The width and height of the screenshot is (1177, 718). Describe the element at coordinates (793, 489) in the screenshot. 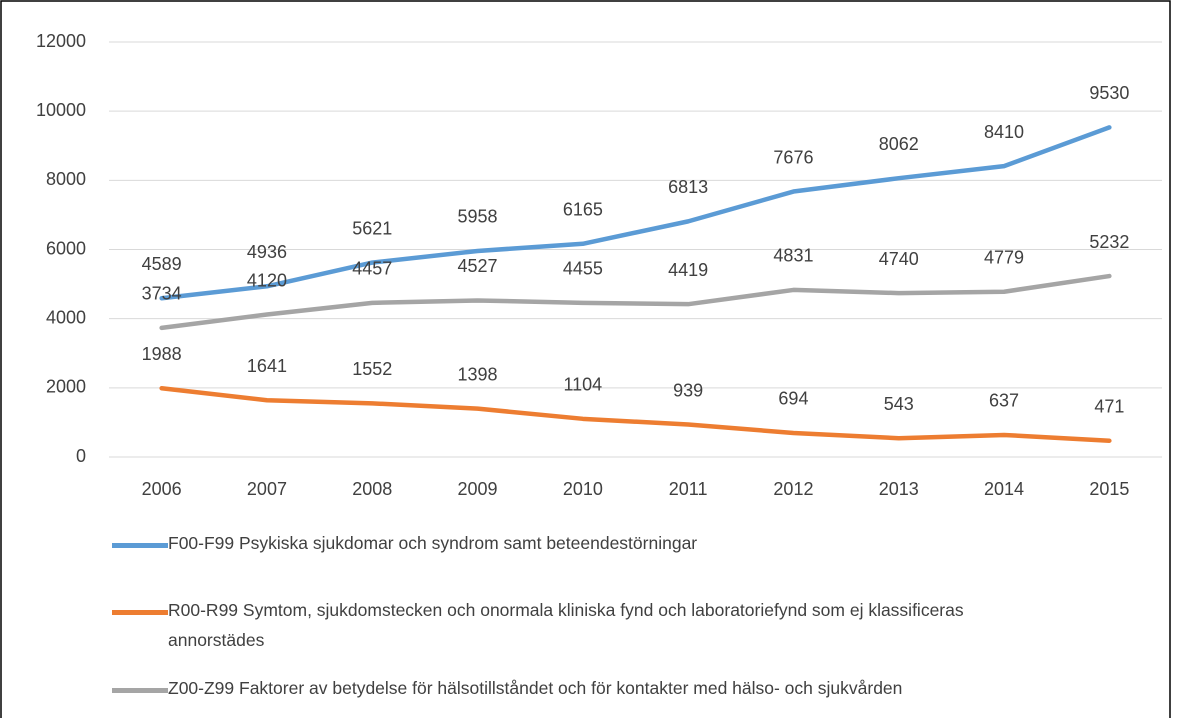

I see `x-tick-label: 2012` at that location.